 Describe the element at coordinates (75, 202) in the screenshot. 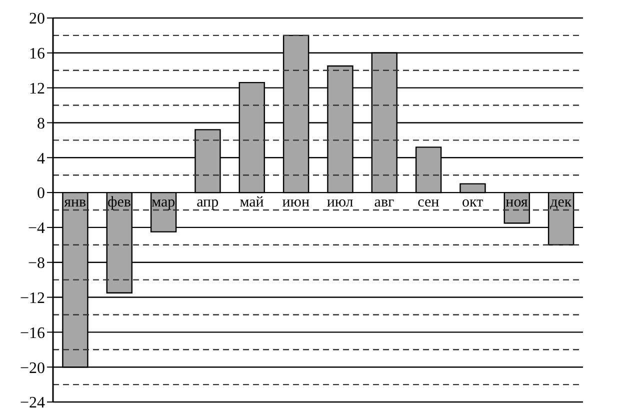

I see `x-tick-label: янв` at that location.